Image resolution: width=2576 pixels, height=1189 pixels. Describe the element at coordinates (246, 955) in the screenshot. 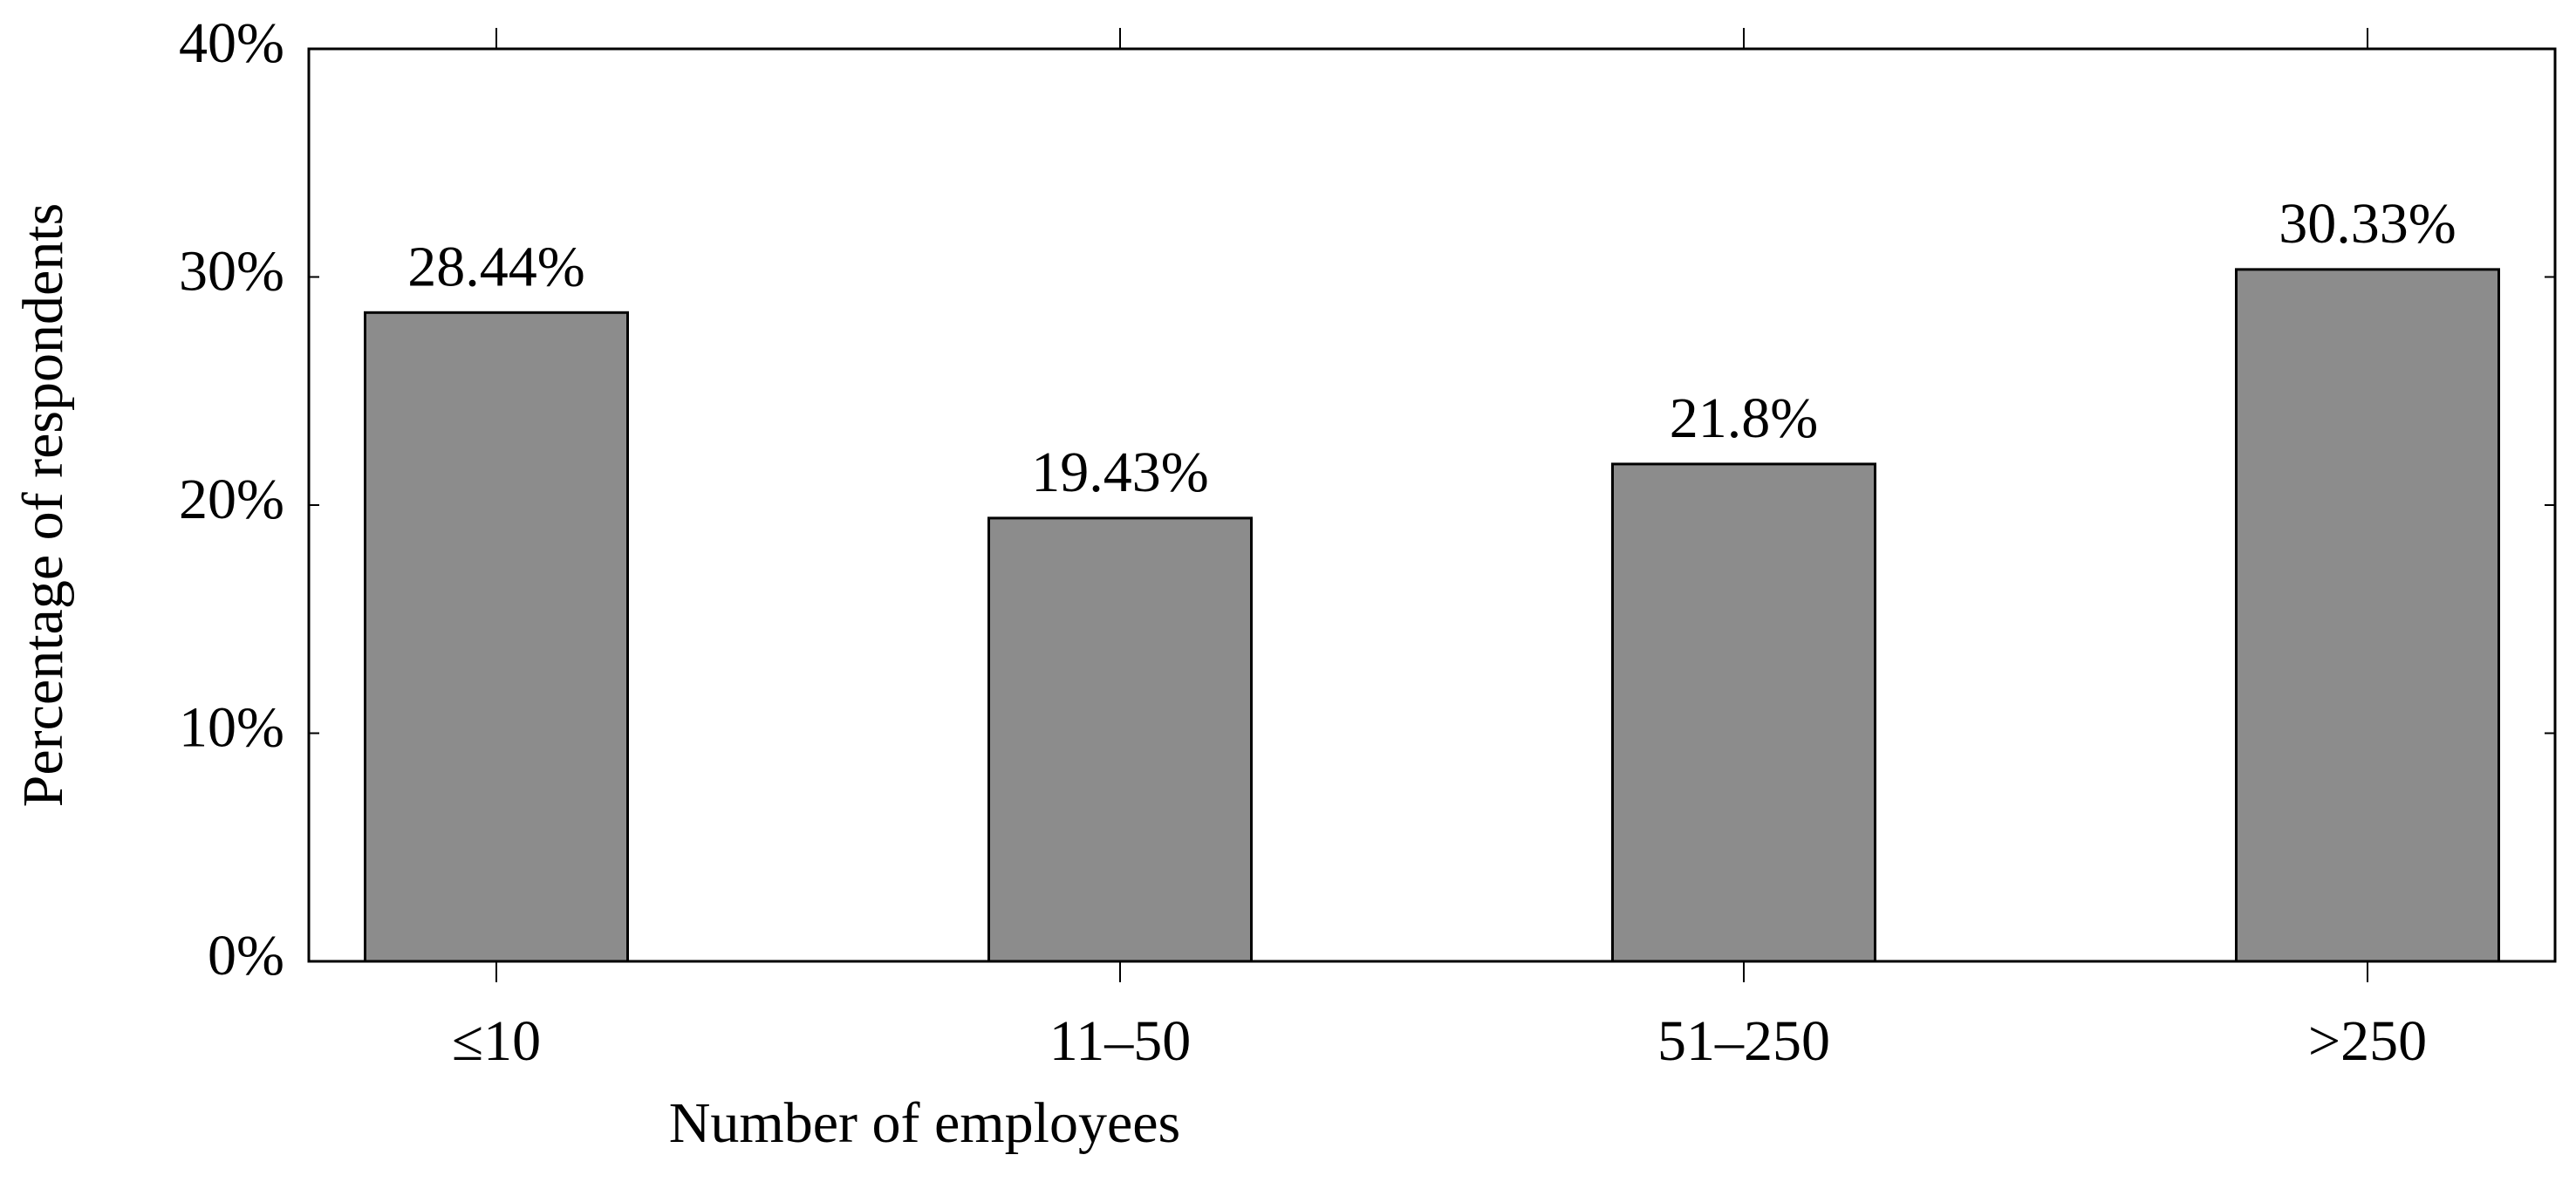

I see `y-tick-label: 0%` at that location.